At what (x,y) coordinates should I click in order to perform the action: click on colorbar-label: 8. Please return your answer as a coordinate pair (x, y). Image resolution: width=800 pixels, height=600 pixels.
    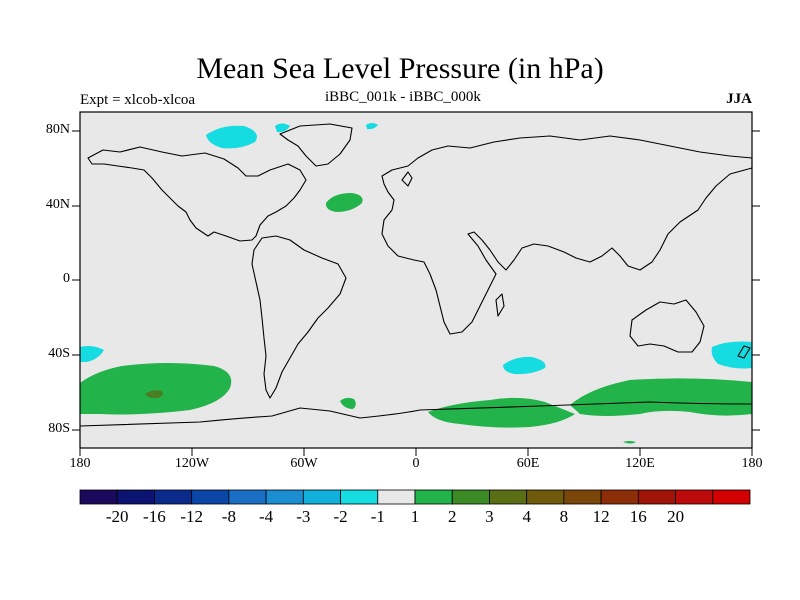
    Looking at the image, I should click on (564, 516).